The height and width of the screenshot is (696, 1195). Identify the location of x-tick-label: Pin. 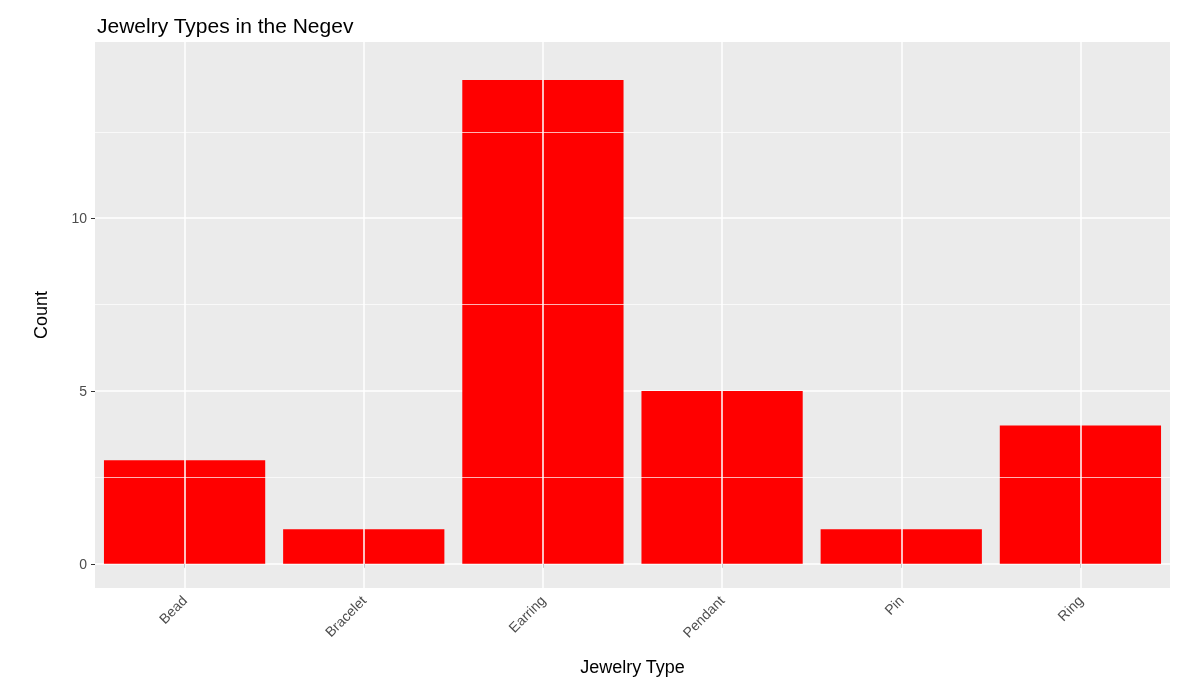
(894, 605).